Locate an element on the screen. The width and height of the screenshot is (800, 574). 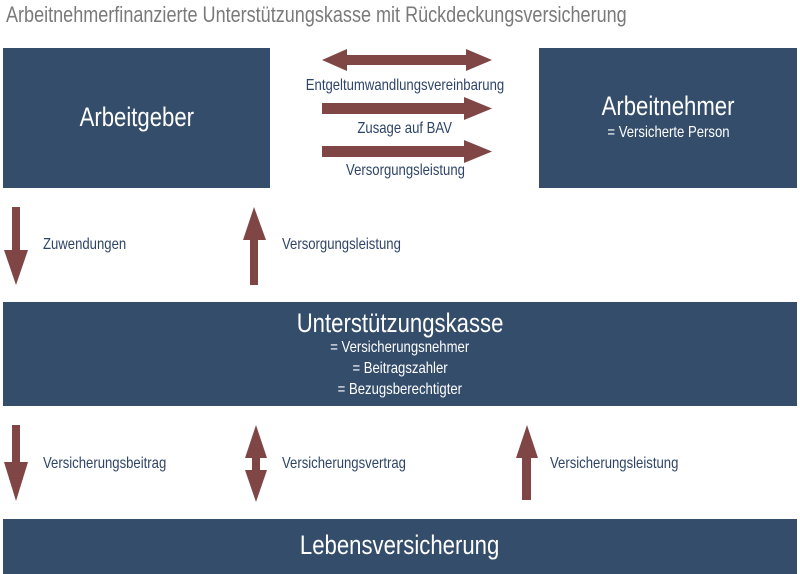
edge-label-versorgung-mid: Versorgungsleistung is located at coordinates (354, 245).